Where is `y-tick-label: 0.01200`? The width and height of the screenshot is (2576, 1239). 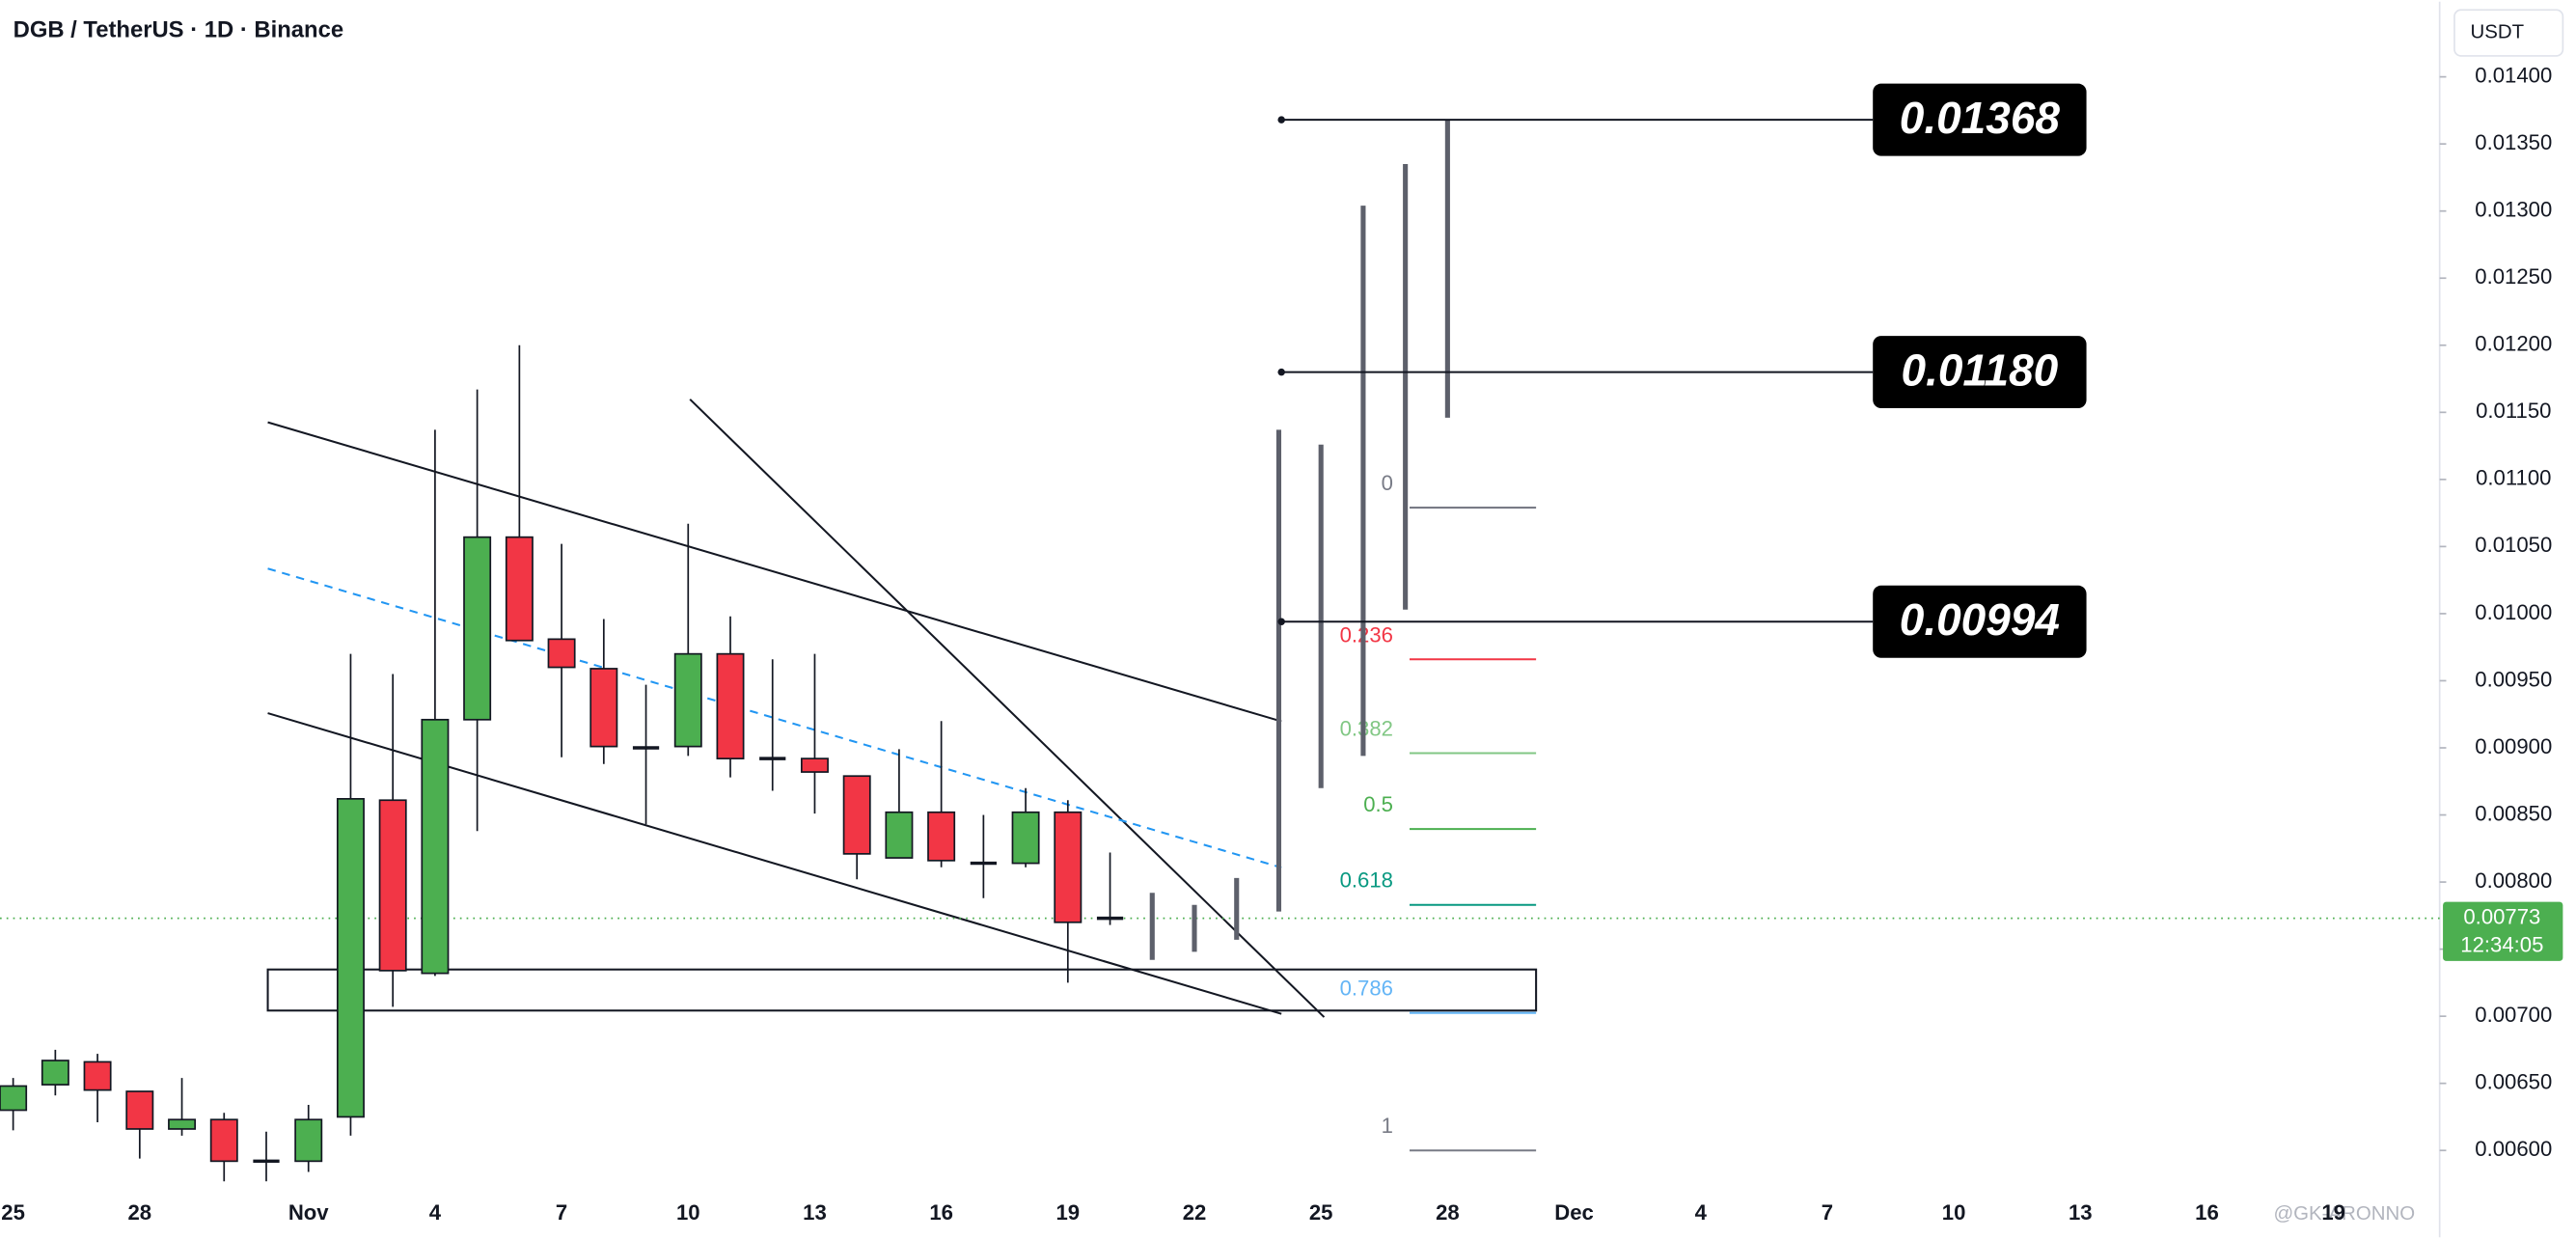 y-tick-label: 0.01200 is located at coordinates (2514, 344).